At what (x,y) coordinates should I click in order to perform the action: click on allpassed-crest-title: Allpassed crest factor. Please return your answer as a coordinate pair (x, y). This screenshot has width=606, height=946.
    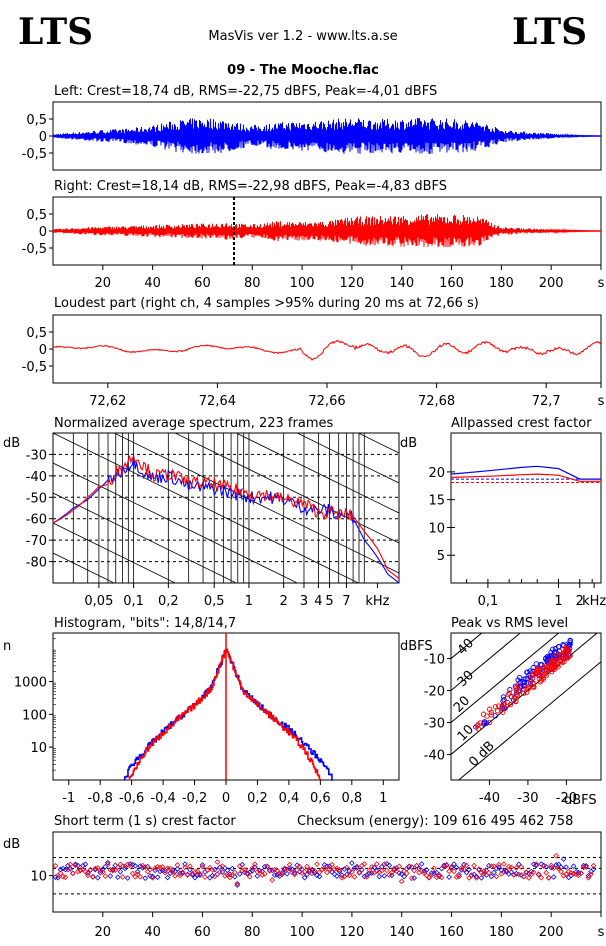
    Looking at the image, I should click on (521, 423).